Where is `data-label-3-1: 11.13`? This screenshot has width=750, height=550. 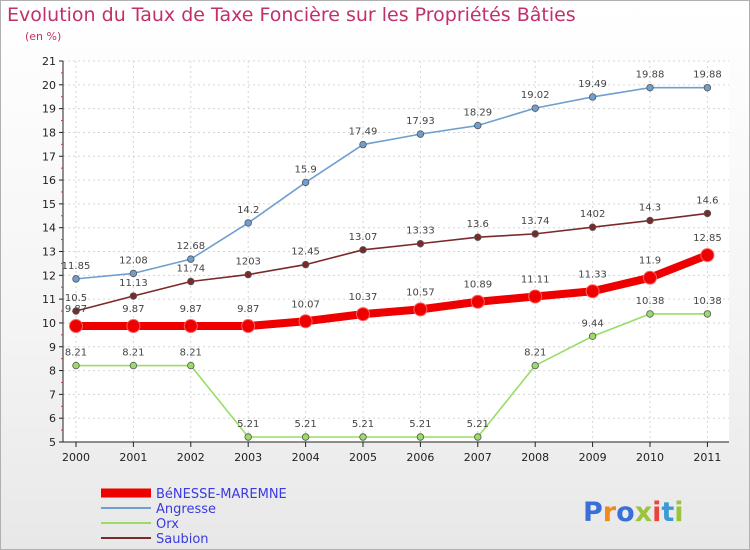 data-label-3-1: 11.13 is located at coordinates (133, 283).